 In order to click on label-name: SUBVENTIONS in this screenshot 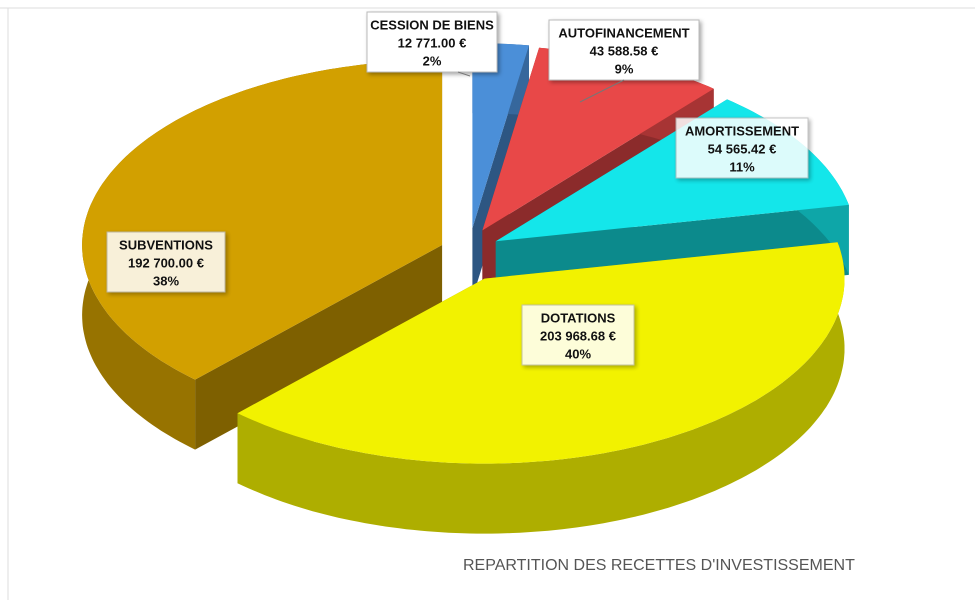, I will do `click(166, 244)`.